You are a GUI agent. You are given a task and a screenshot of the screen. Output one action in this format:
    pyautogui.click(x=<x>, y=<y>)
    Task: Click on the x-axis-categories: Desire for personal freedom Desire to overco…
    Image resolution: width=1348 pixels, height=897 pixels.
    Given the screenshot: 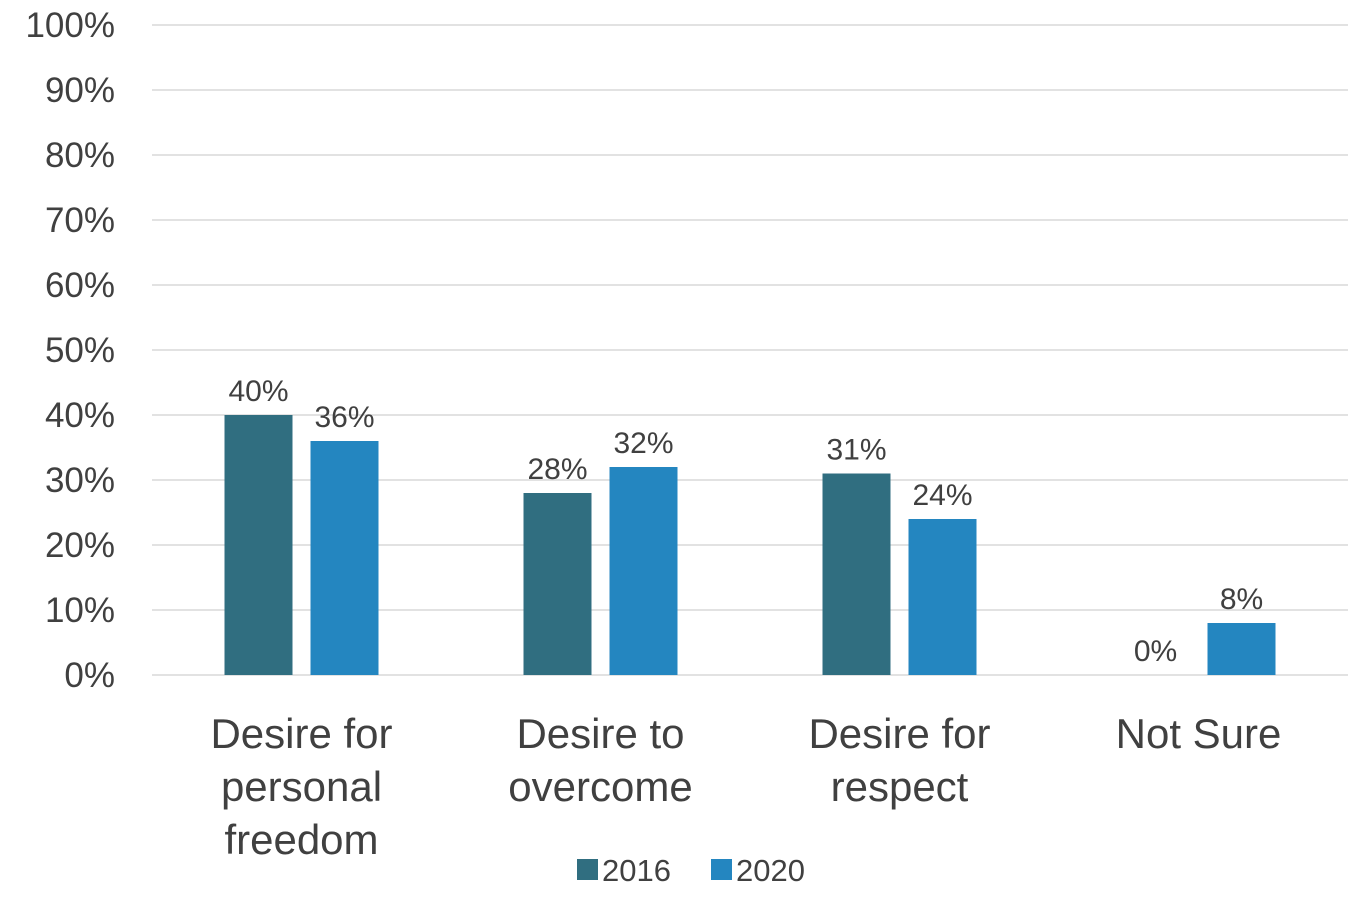 What is the action you would take?
    pyautogui.click(x=745, y=786)
    